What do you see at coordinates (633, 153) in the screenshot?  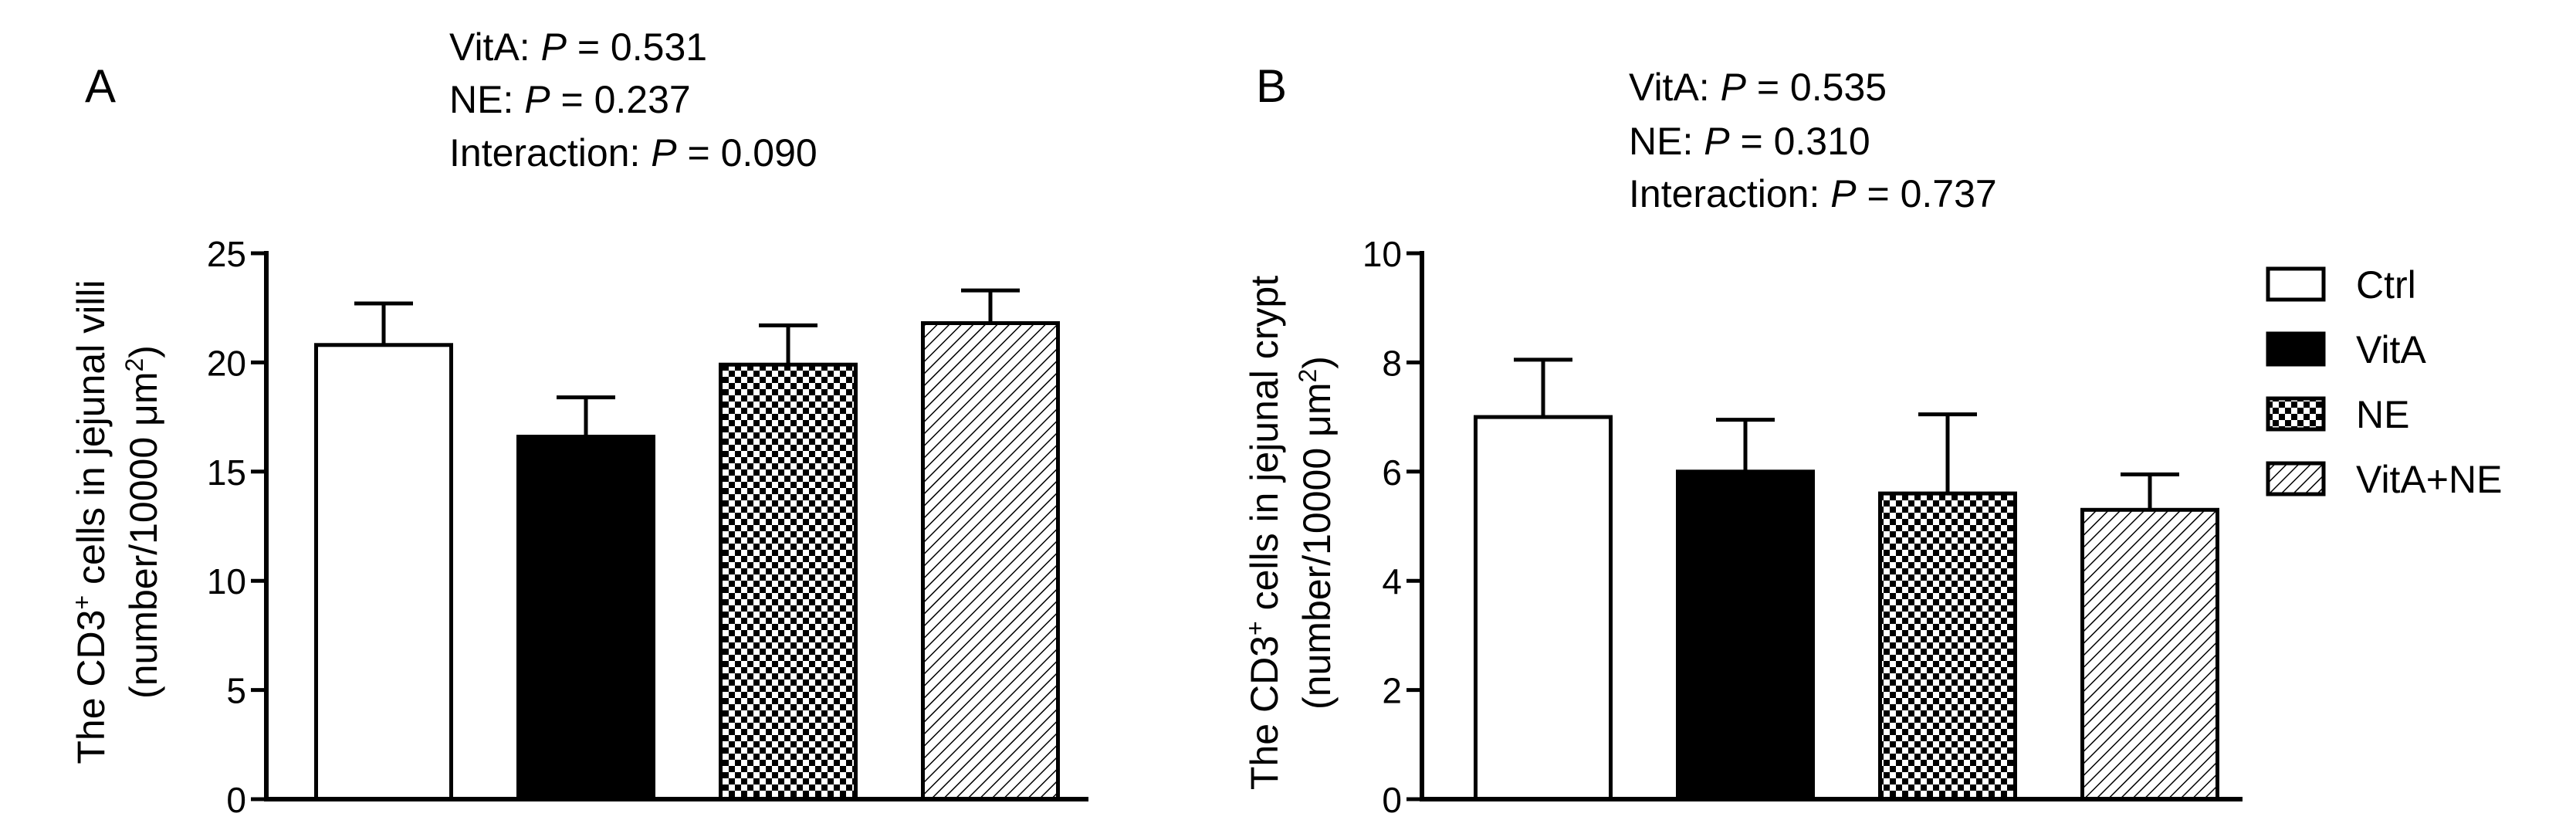 I see `panel-a-stat-interaction: Interaction: P = 0.090` at bounding box center [633, 153].